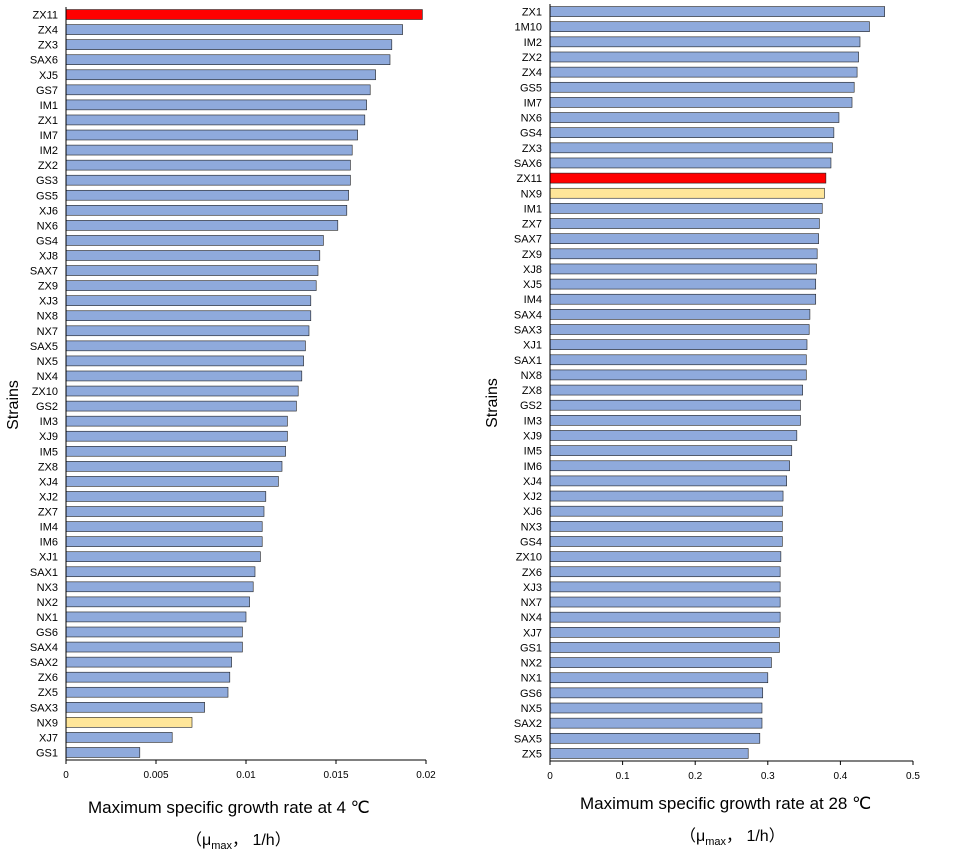 The height and width of the screenshot is (852, 957). What do you see at coordinates (215, 120) in the screenshot?
I see `bar-zx1` at bounding box center [215, 120].